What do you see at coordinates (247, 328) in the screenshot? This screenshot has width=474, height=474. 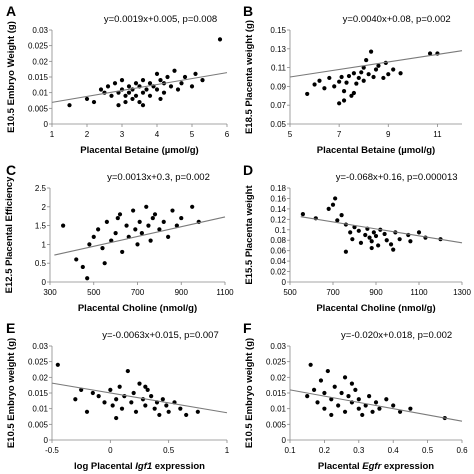 I see `panel-letter: F` at bounding box center [247, 328].